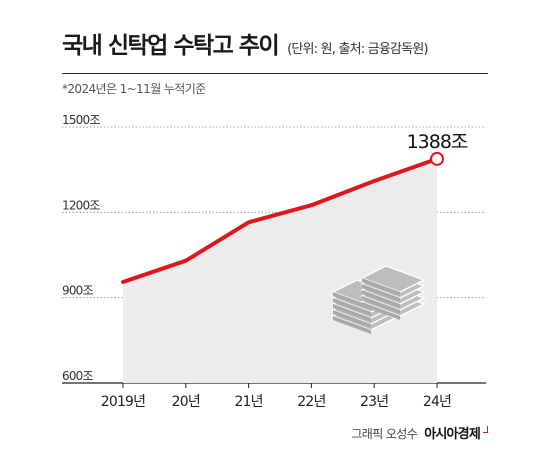 Image resolution: width=550 pixels, height=454 pixels. What do you see at coordinates (374, 402) in the screenshot?
I see `x-tick-label: 23년` at bounding box center [374, 402].